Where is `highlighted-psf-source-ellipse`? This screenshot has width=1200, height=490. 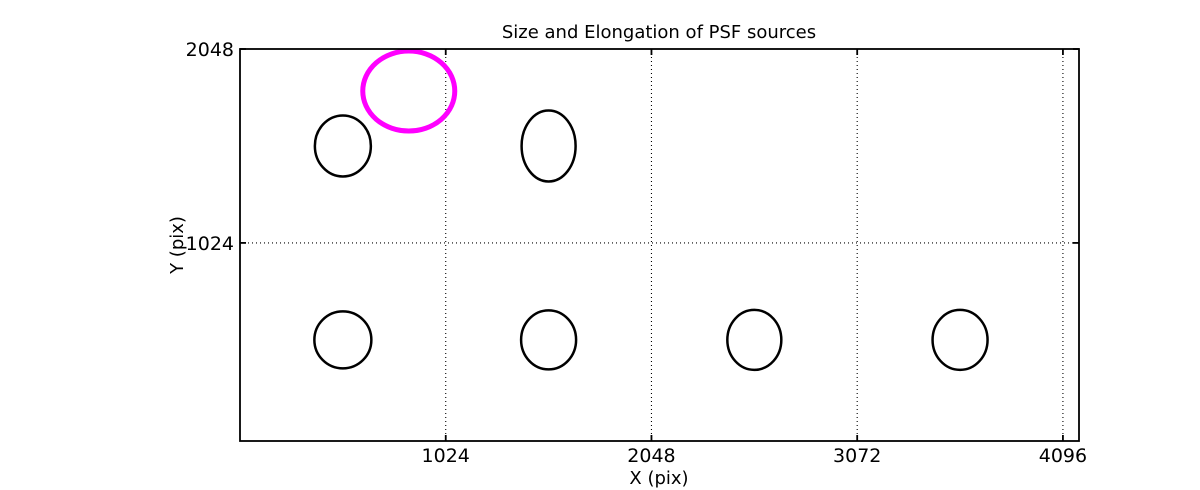
highlighted-psf-source-ellipse is located at coordinates (409, 91).